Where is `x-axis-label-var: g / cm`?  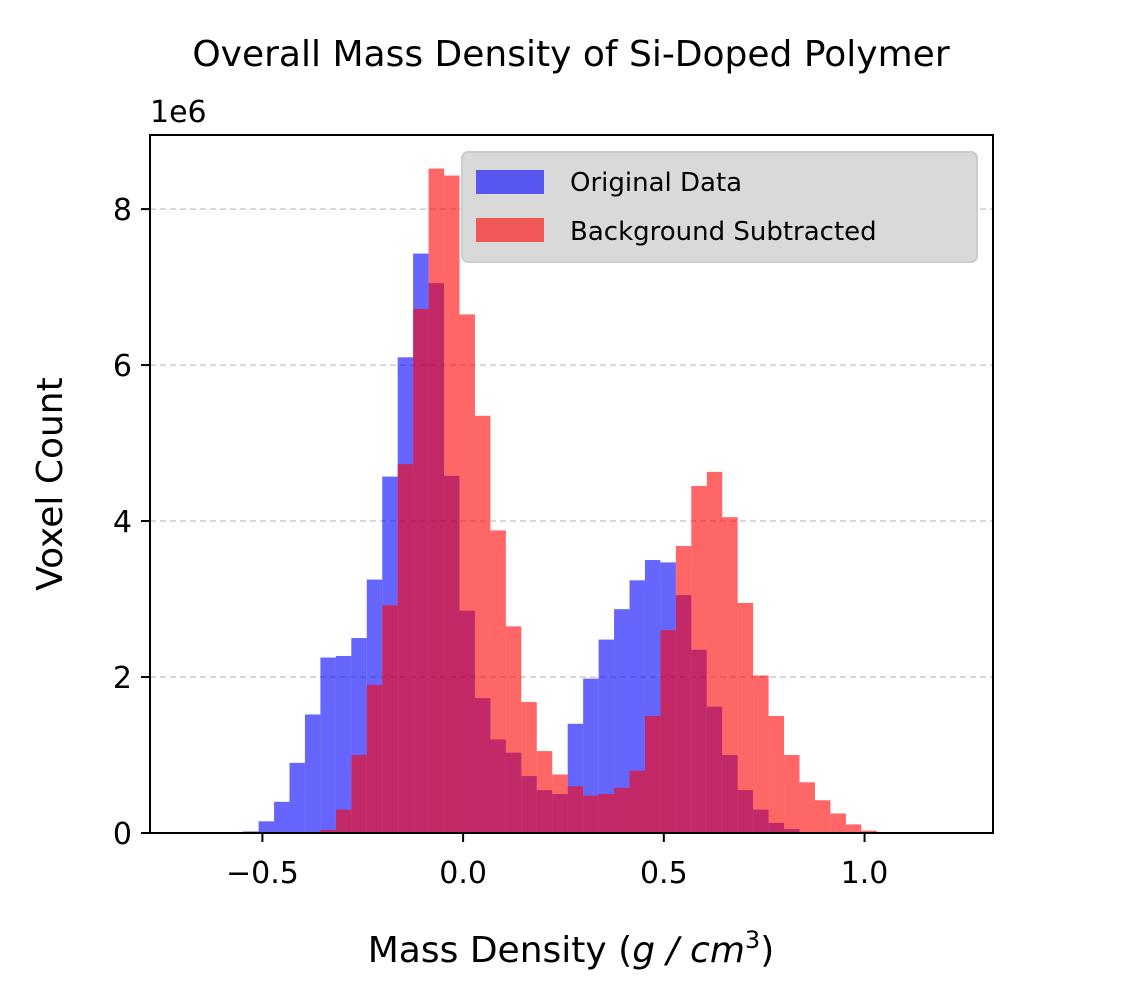 x-axis-label-var: g / cm is located at coordinates (688, 950).